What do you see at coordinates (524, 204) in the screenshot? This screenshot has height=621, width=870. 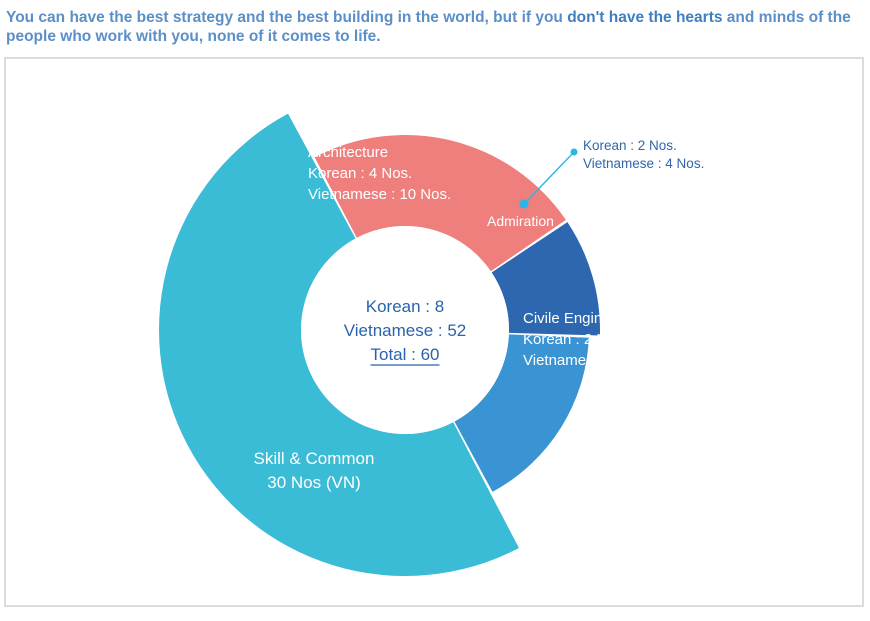 I see `admiration-callout-dot` at bounding box center [524, 204].